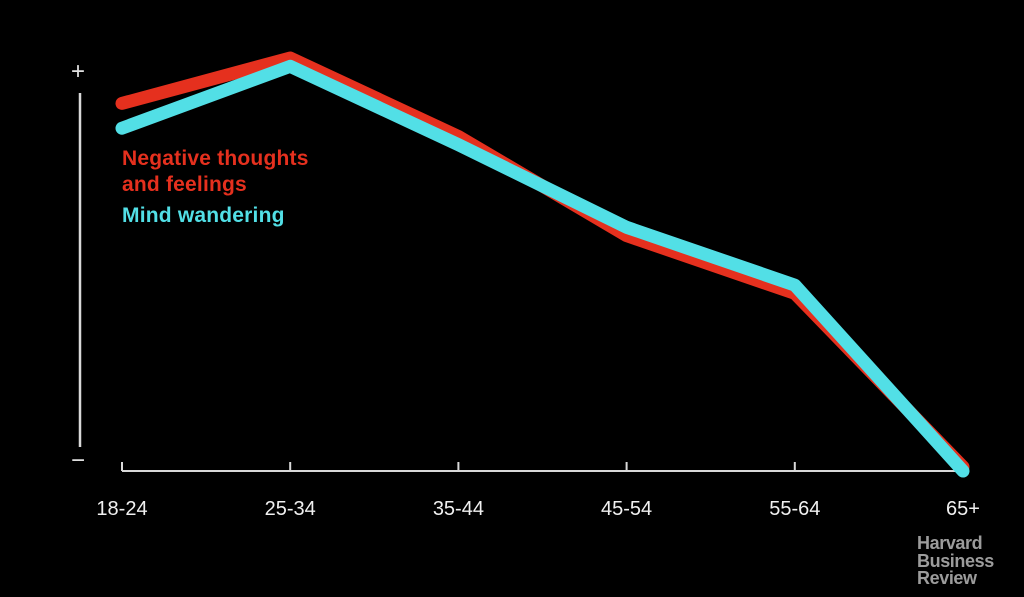 Image resolution: width=1024 pixels, height=597 pixels. I want to click on y-axis-plus-label: +, so click(78, 71).